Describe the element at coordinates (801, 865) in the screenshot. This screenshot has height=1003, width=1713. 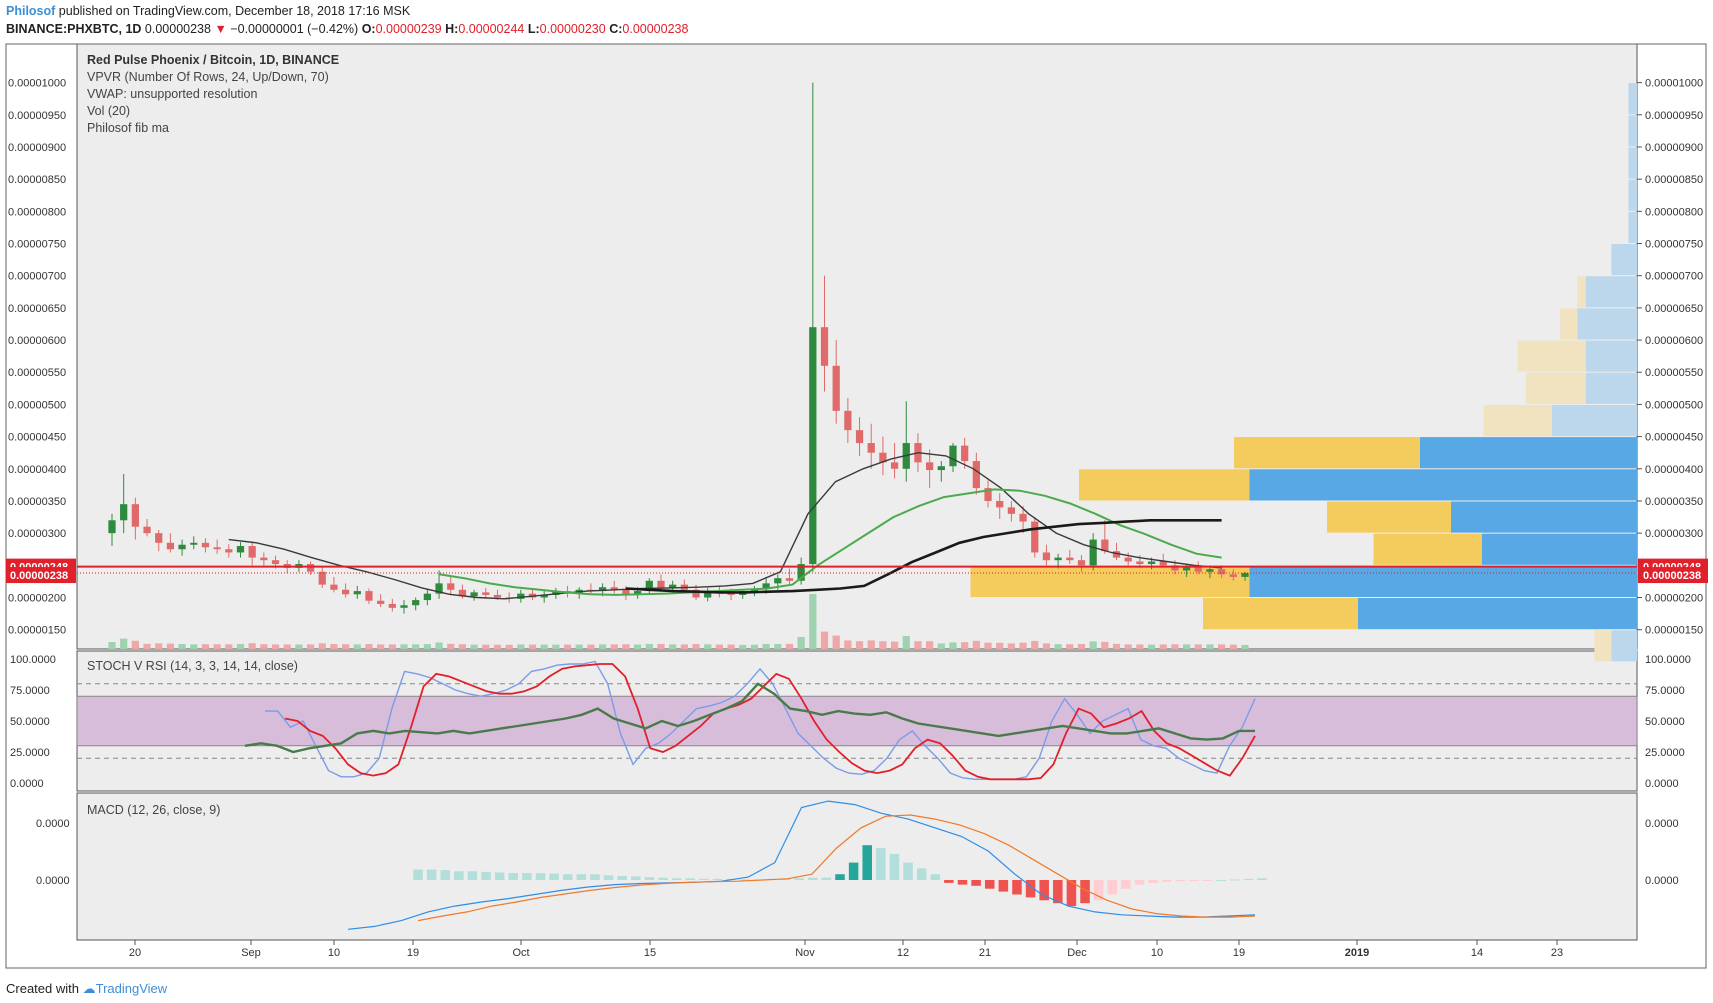
I see `macd-macd-line` at that location.